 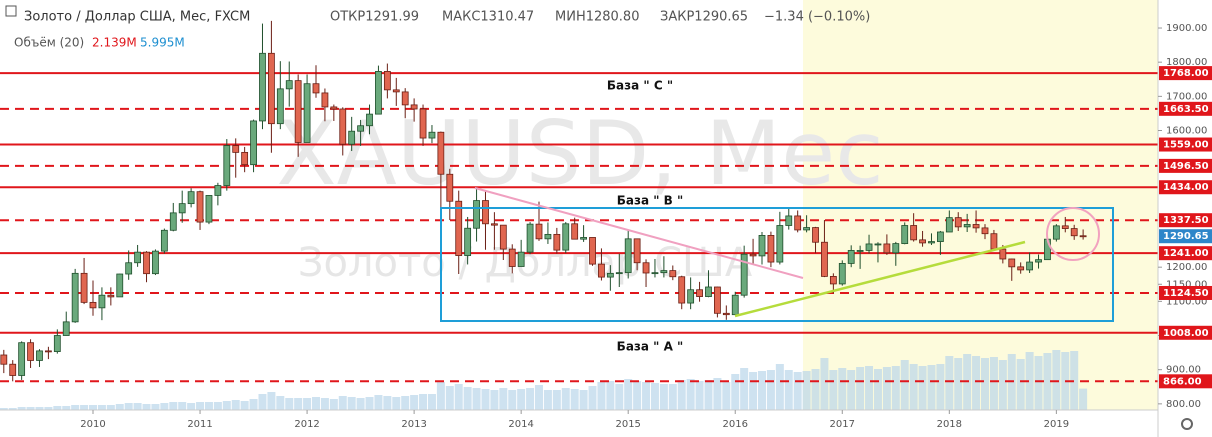 I want to click on x-tick-label: 2016, so click(x=735, y=424).